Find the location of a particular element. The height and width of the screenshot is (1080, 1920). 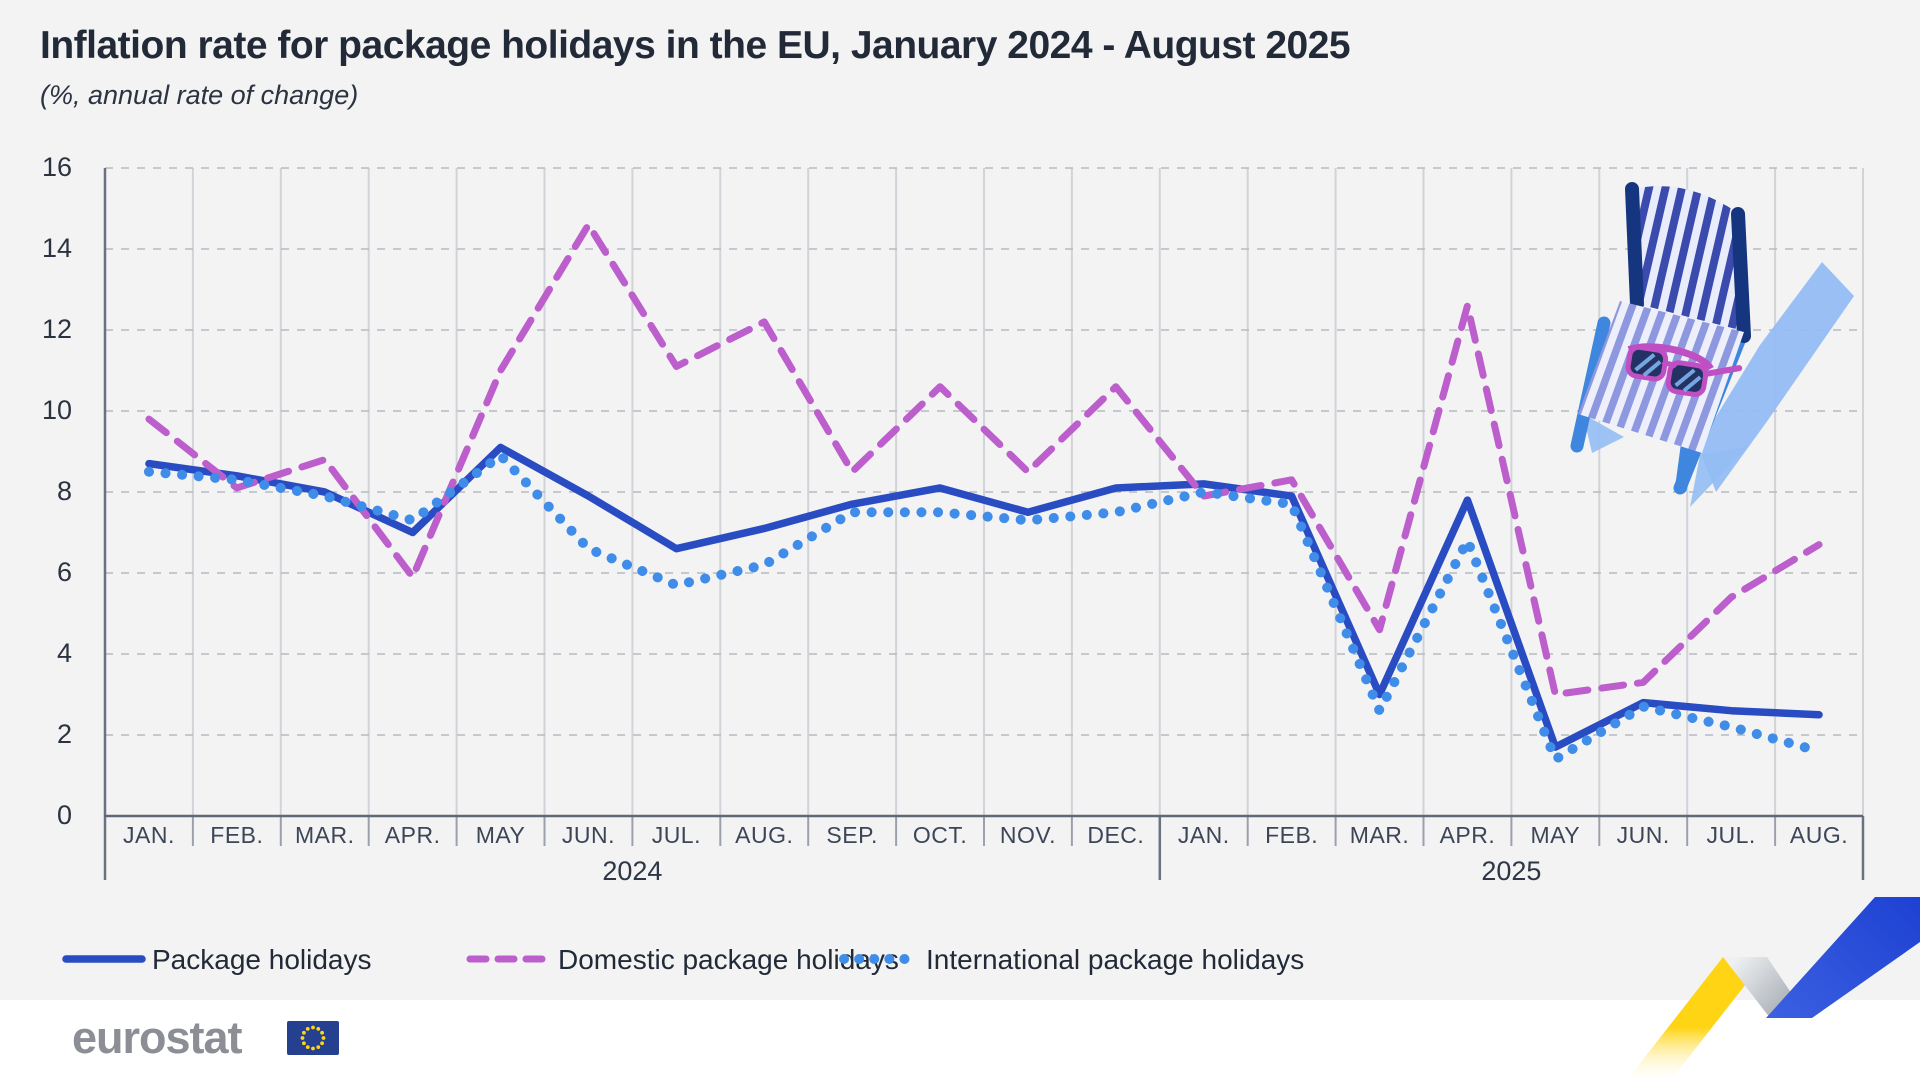

y-axis-label: 10 is located at coordinates (56, 410).